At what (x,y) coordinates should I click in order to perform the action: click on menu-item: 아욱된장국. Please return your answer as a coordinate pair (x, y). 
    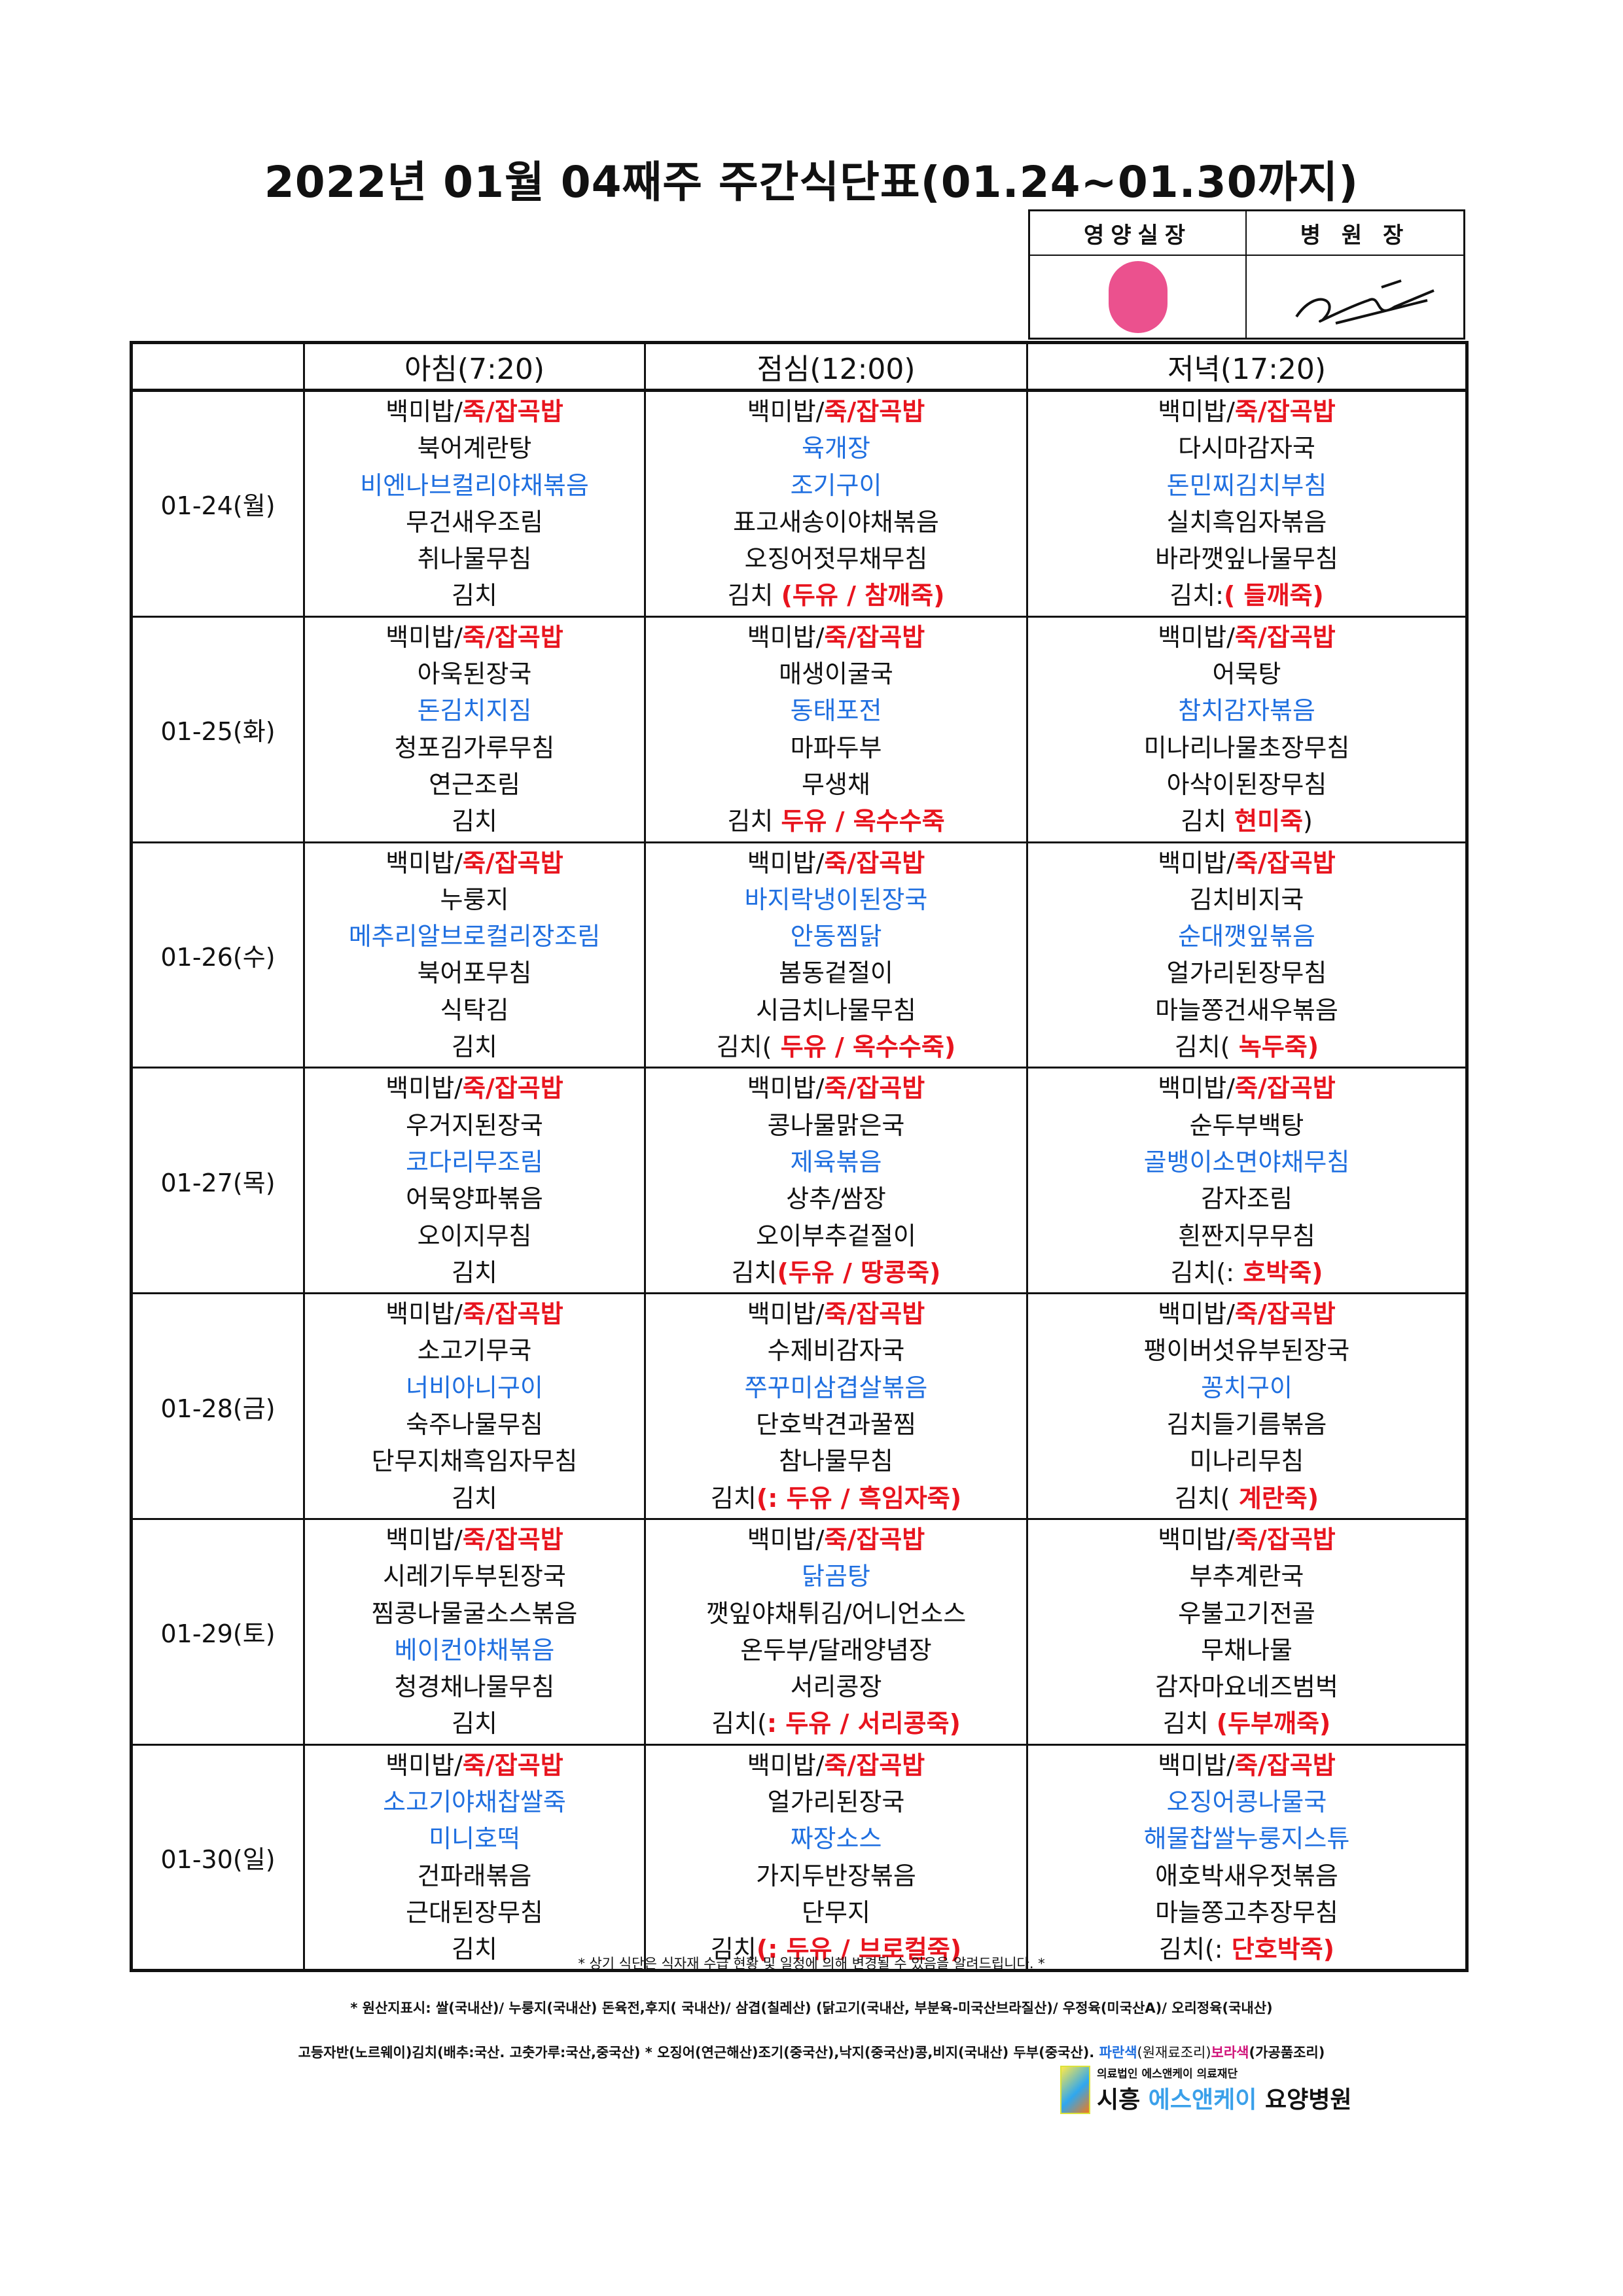
    Looking at the image, I should click on (474, 674).